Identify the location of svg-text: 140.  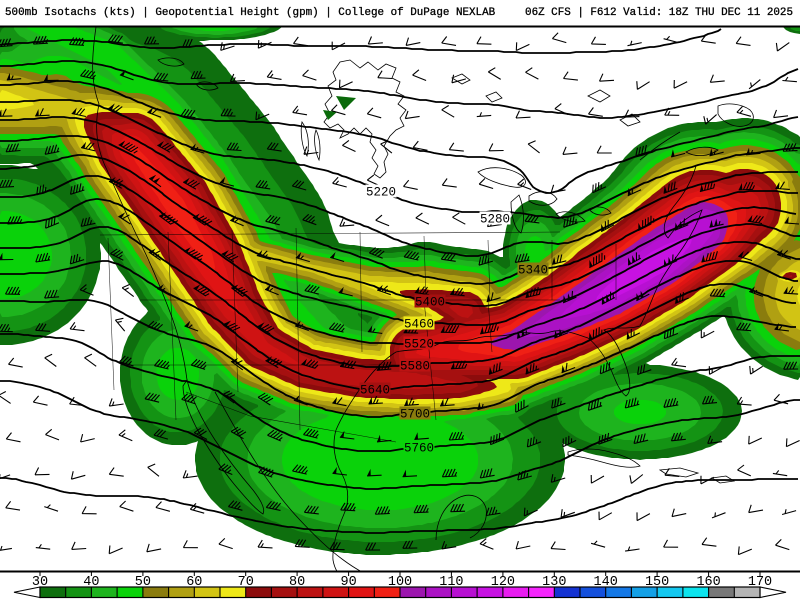
(606, 582).